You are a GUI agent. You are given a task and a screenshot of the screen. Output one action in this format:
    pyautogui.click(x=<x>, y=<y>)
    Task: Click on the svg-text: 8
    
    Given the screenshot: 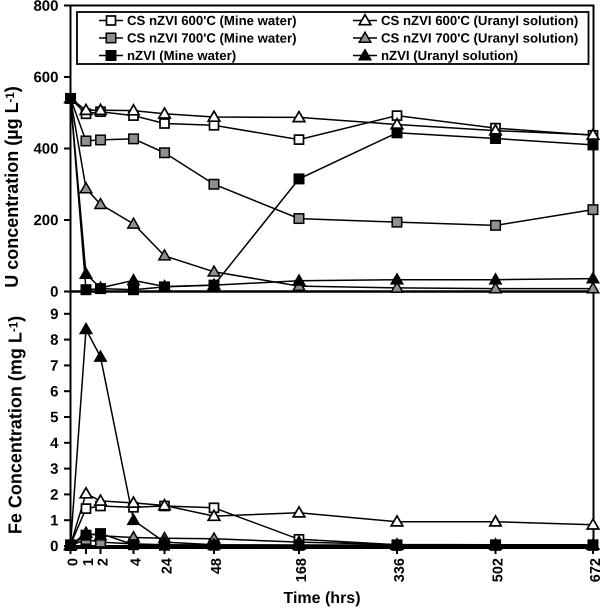 What is the action you would take?
    pyautogui.click(x=54, y=340)
    